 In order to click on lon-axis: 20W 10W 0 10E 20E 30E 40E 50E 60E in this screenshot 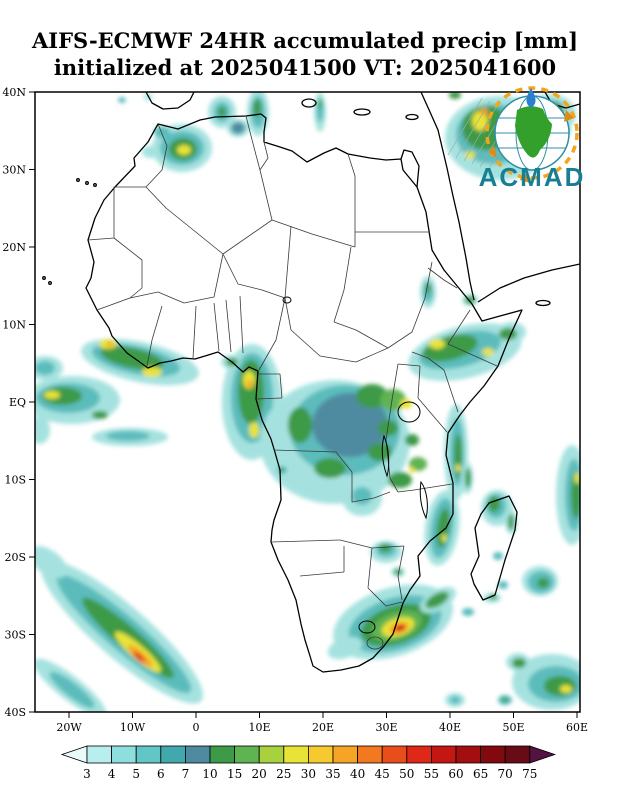, I will do `click(322, 723)`.